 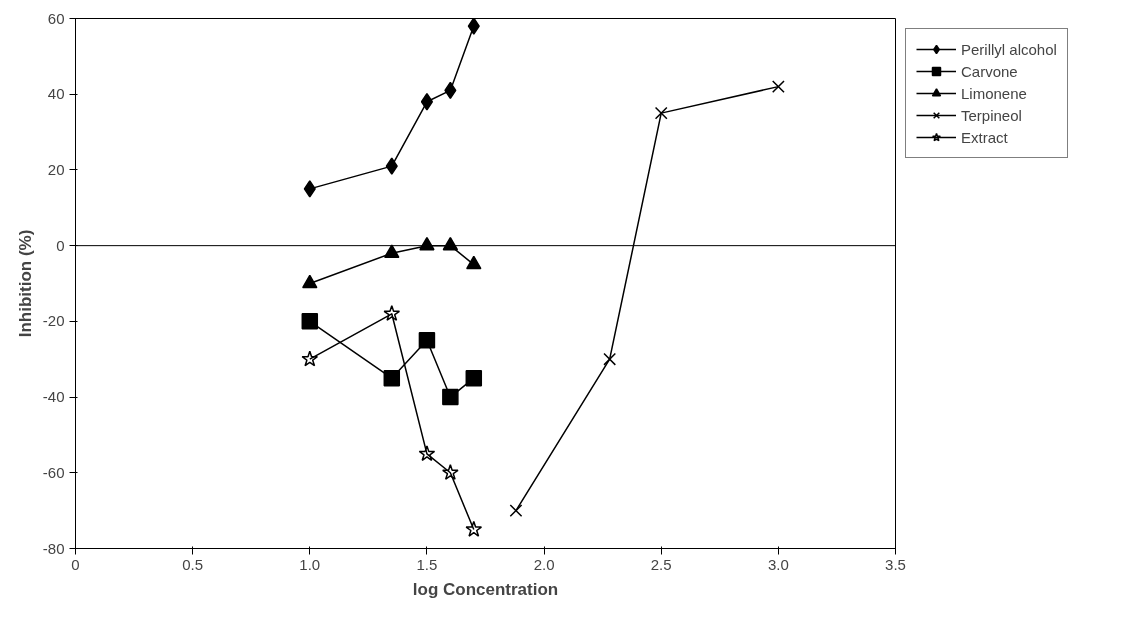 I want to click on y-tick-label: -40, so click(x=53, y=397).